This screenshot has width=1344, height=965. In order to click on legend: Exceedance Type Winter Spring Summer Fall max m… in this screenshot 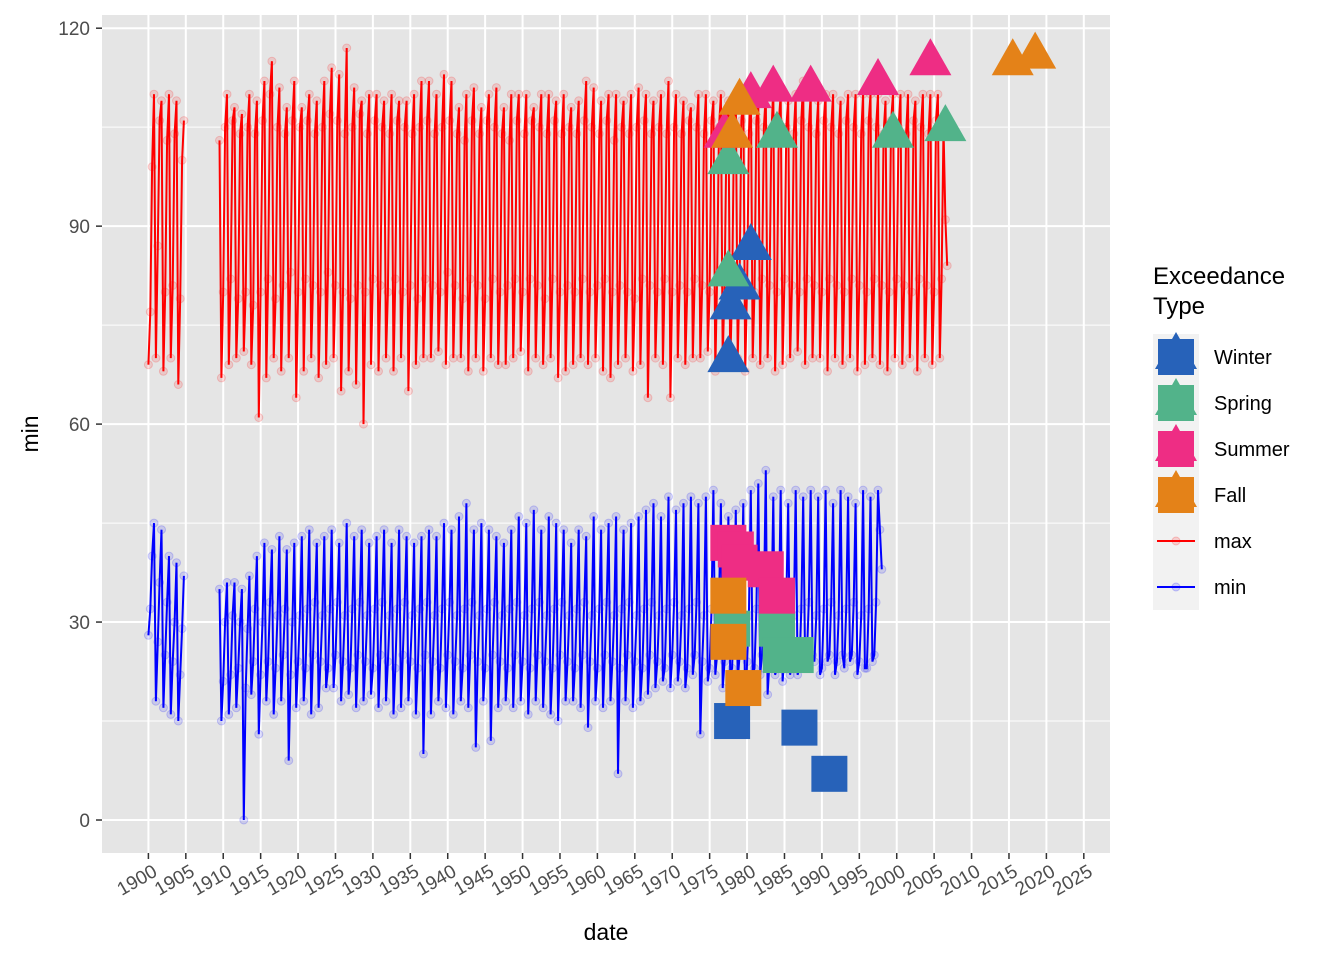, I will do `click(1221, 436)`.